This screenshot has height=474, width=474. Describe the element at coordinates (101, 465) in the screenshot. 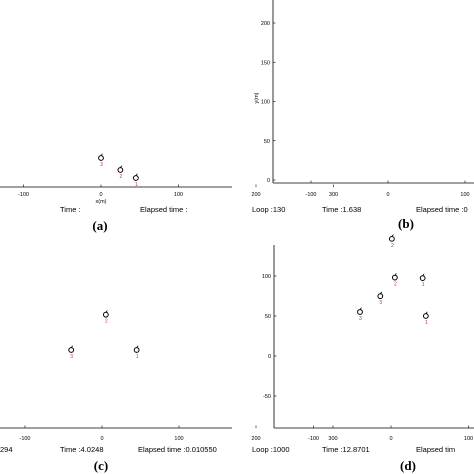

I see `panel-3-caption: (c)` at that location.